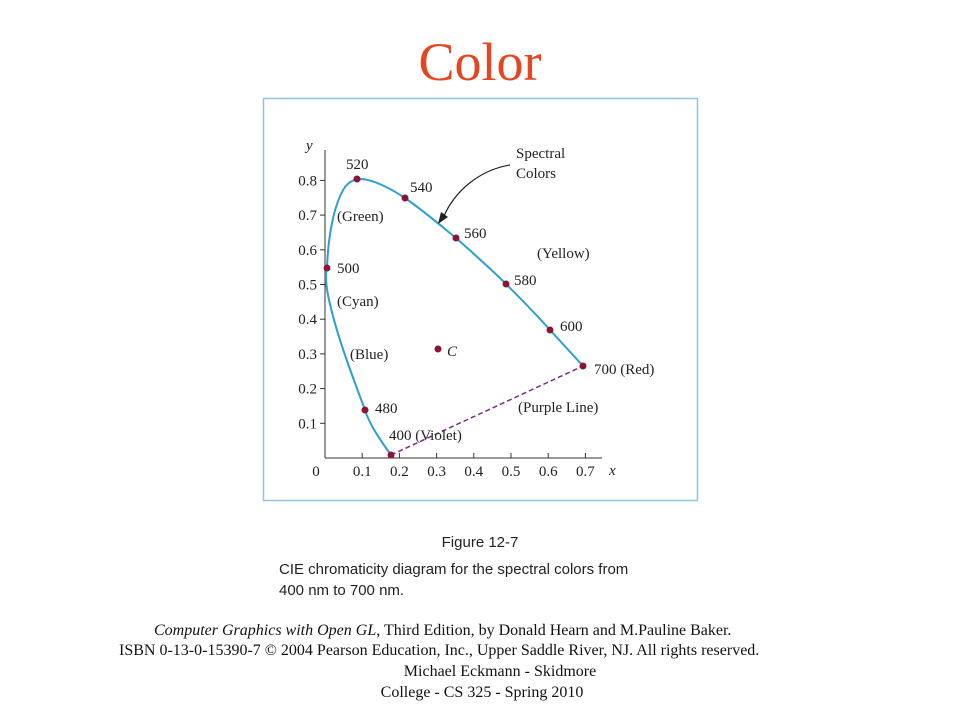 The width and height of the screenshot is (960, 720). I want to click on region-label: (Cyan), so click(358, 302).